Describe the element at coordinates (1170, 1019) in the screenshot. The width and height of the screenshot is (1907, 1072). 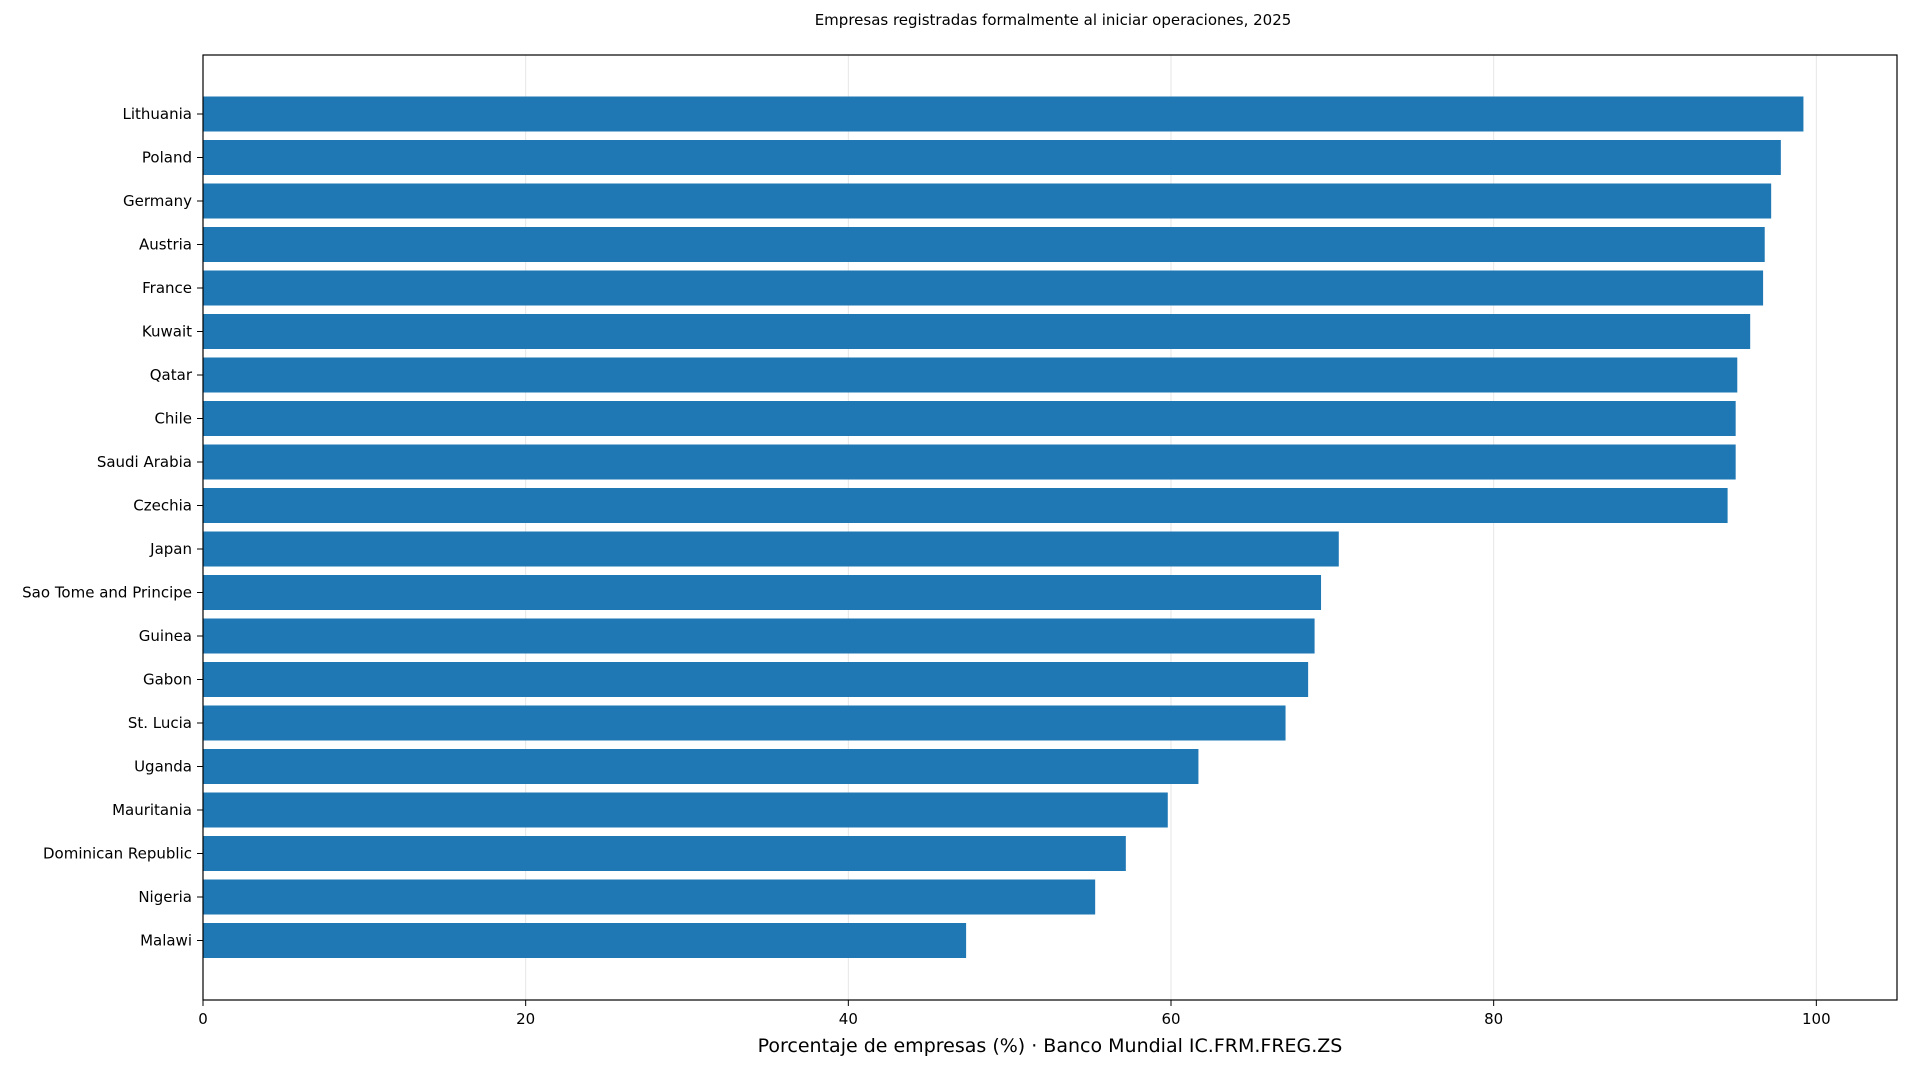
I see `x-tick-label: 60` at that location.